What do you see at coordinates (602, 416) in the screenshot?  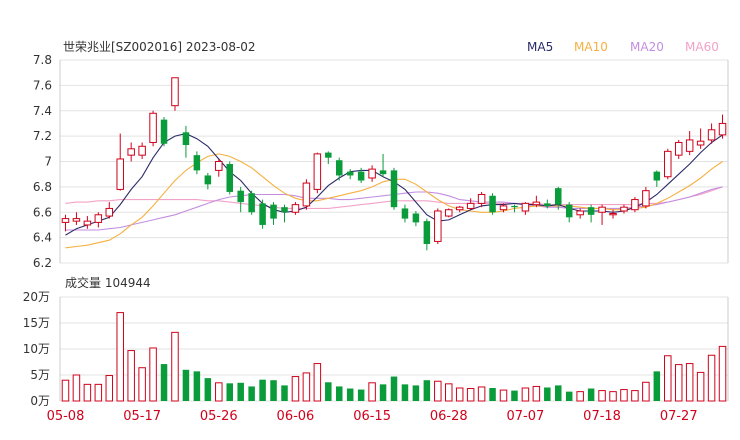 I see `date-label: 07-18` at bounding box center [602, 416].